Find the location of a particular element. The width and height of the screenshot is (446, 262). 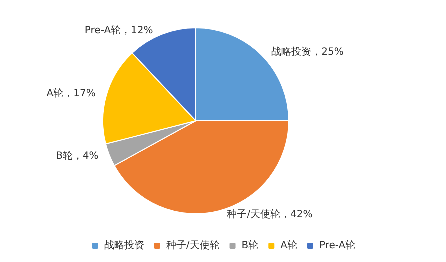

slice-label: A轮 is located at coordinates (55, 93).